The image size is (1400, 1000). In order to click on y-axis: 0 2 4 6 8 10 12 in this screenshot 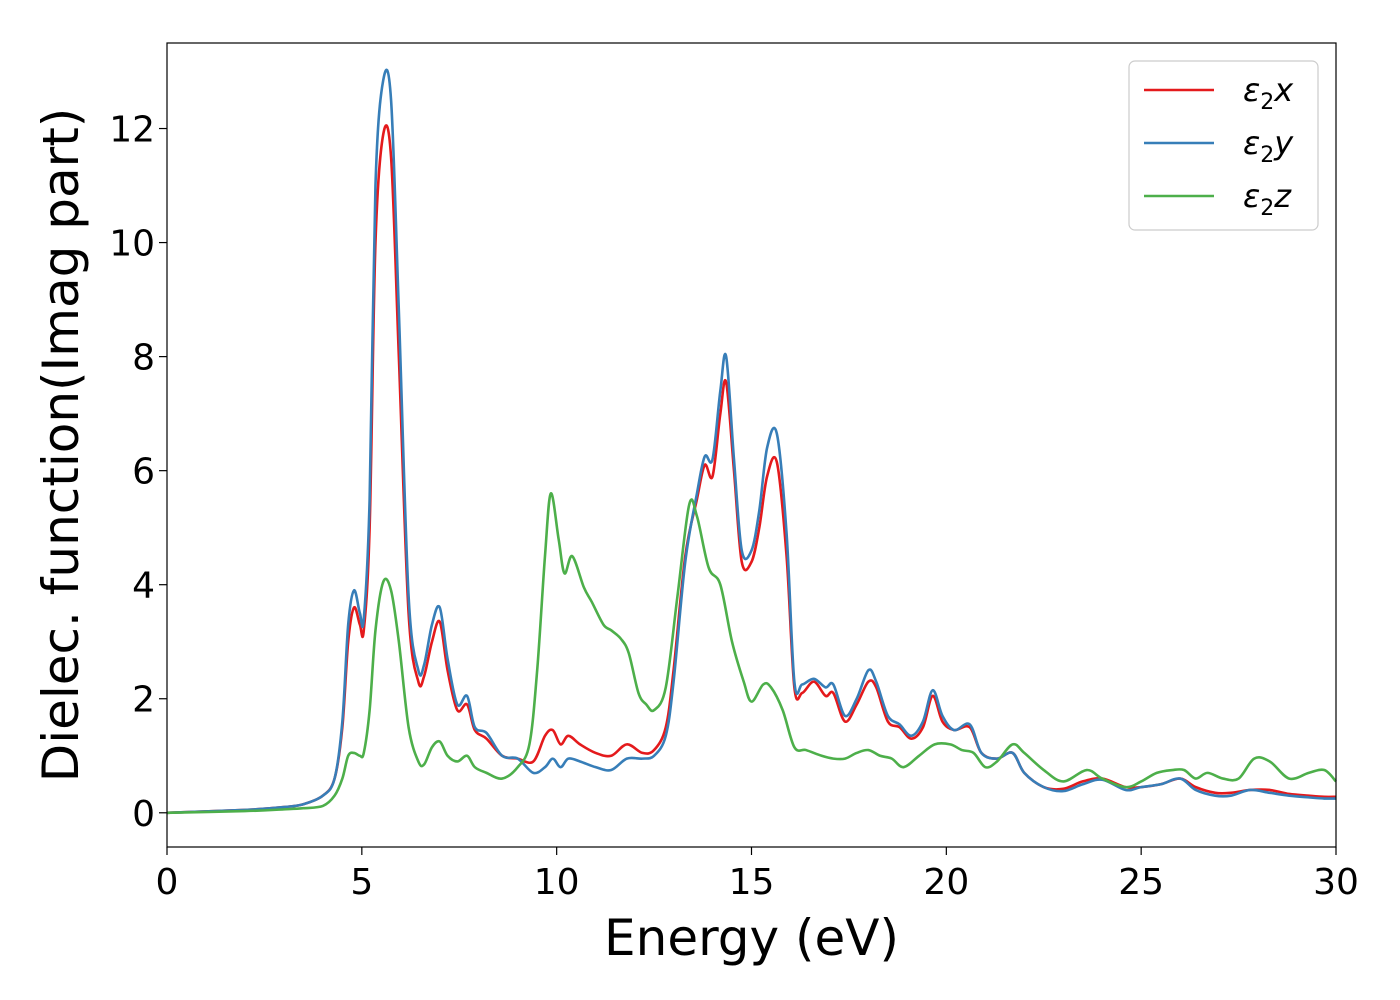, I will do `click(138, 472)`.